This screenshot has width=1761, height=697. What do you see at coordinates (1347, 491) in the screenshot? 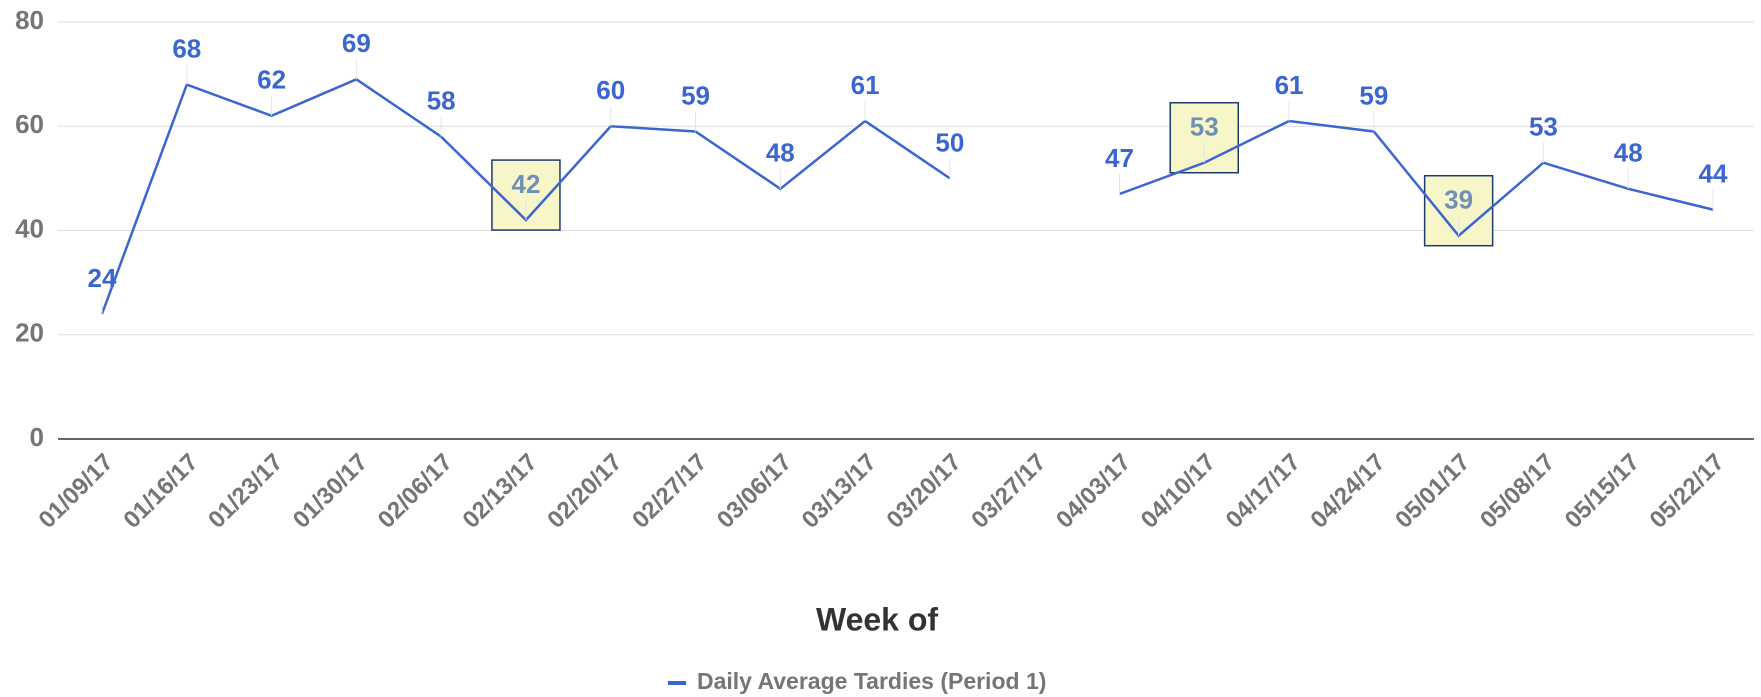
I see `x-tick-label: 04/24/17` at bounding box center [1347, 491].